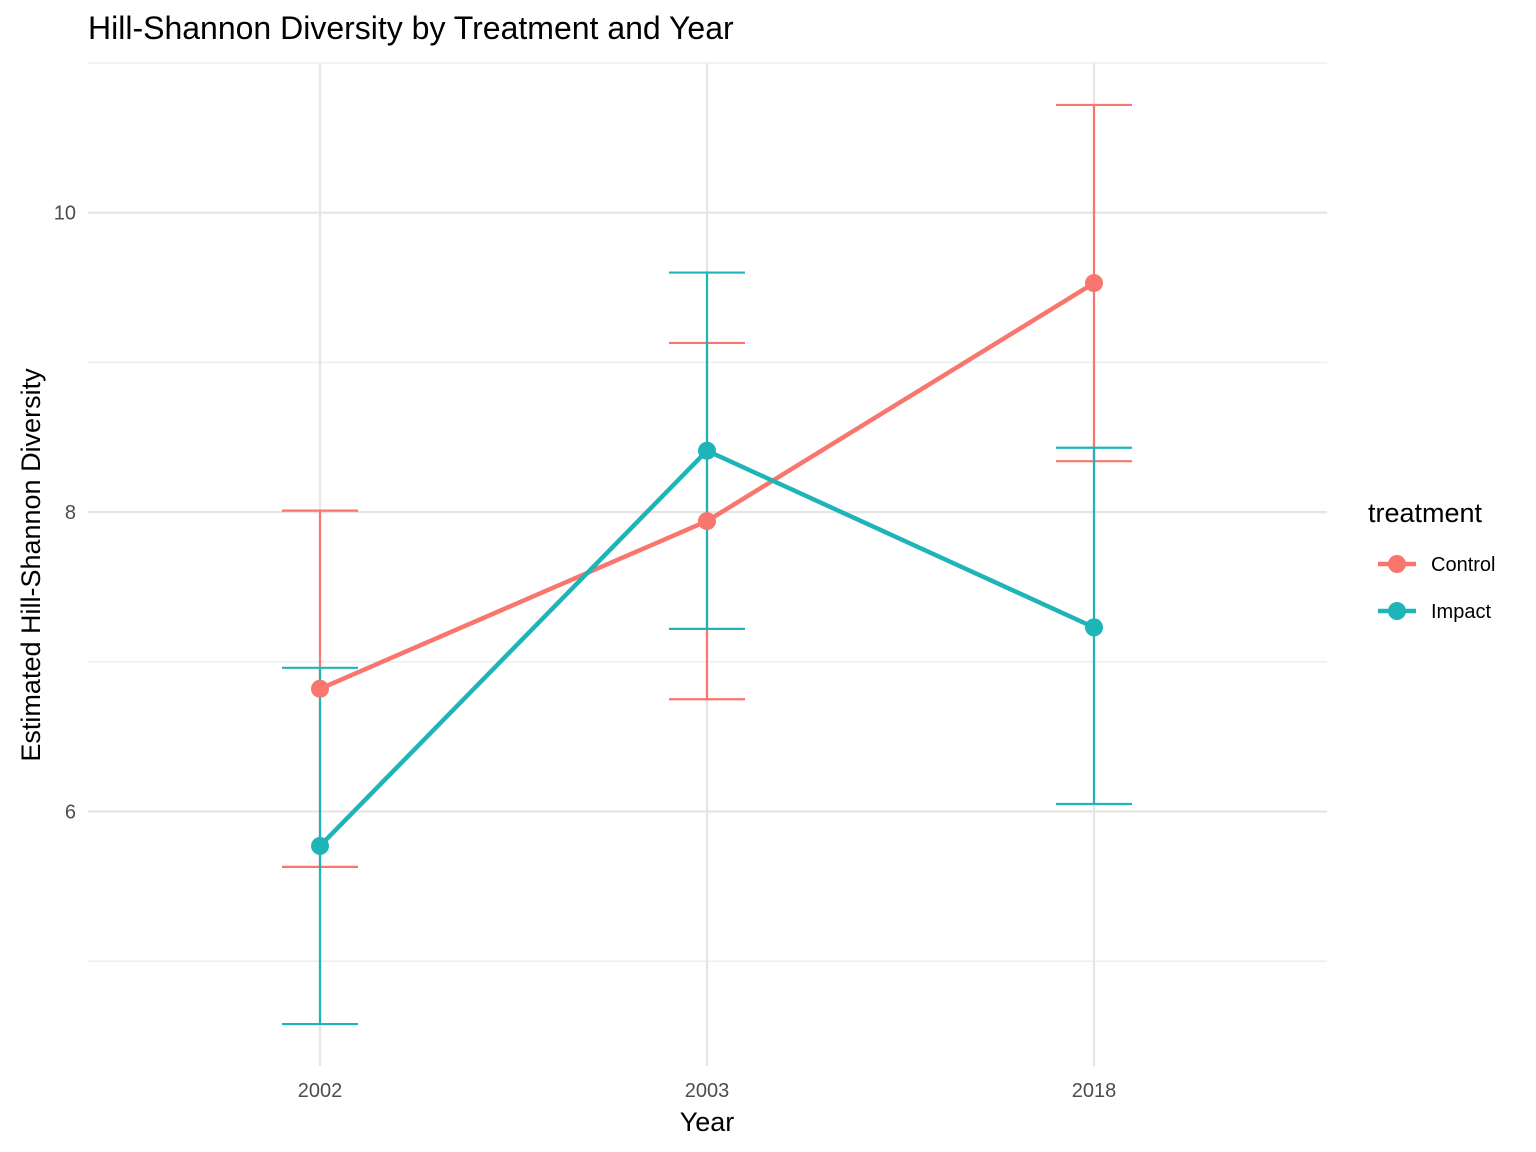 The height and width of the screenshot is (1152, 1536). What do you see at coordinates (70, 813) in the screenshot?
I see `y-tick-label: 6` at bounding box center [70, 813].